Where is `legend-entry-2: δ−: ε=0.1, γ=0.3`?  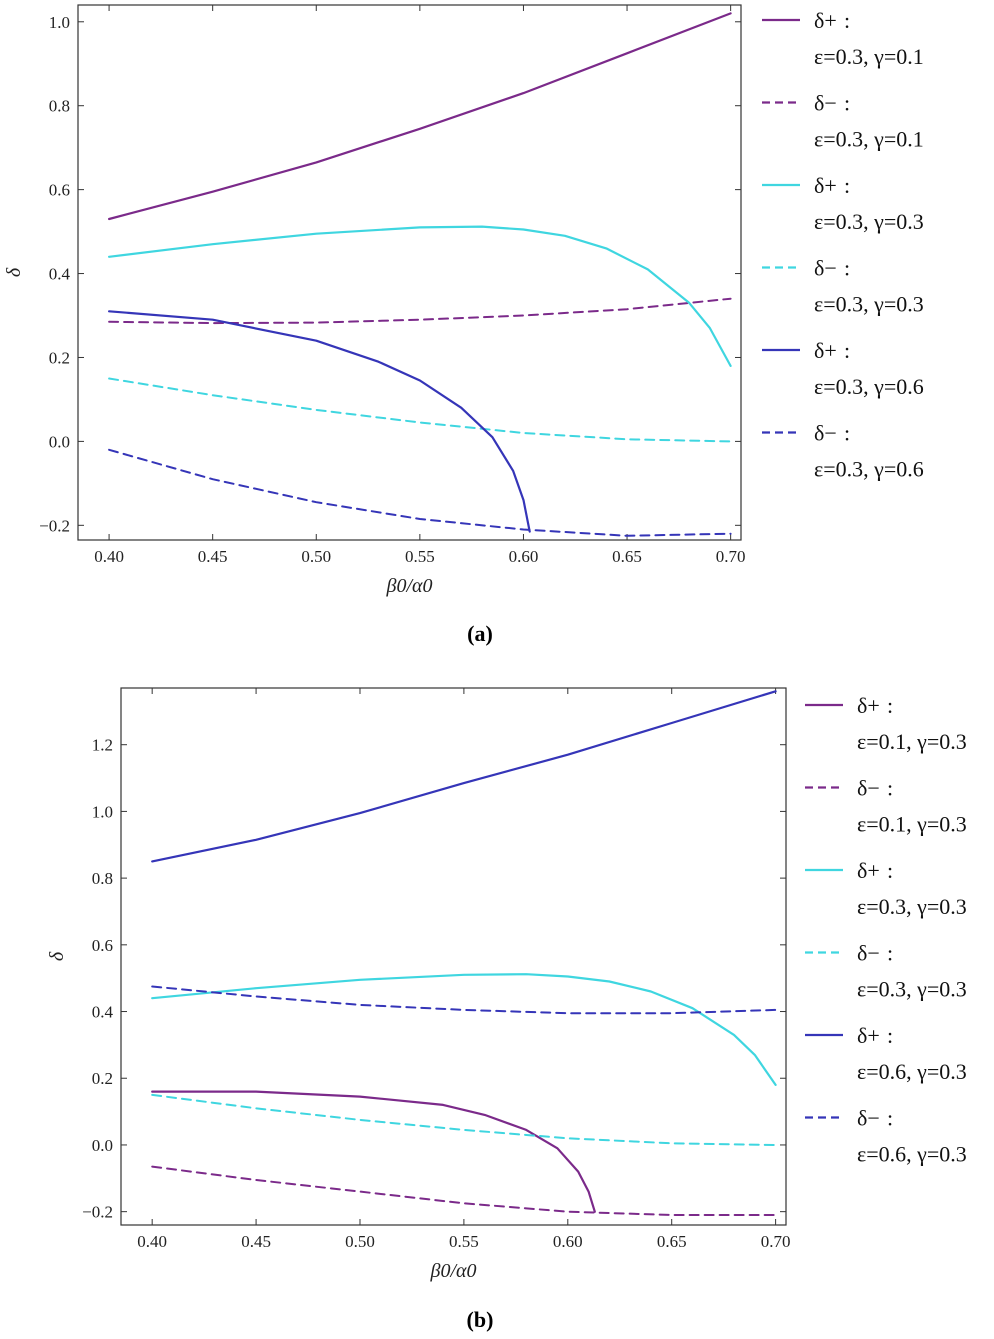
legend-entry-2: δ−: ε=0.1, γ=0.3 is located at coordinates (886, 806).